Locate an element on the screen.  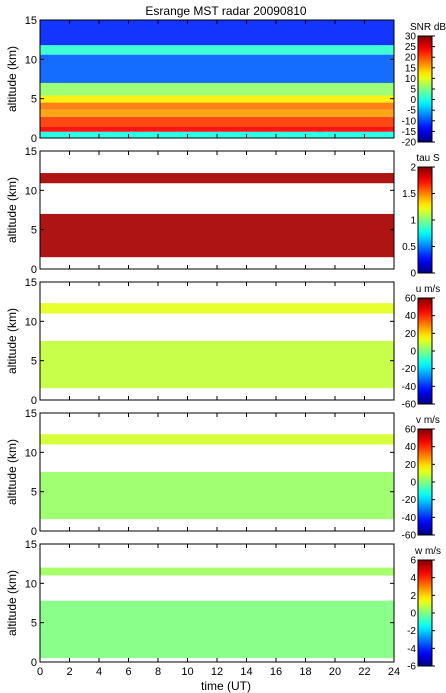
colorbar-label: v m/s is located at coordinates (428, 420).